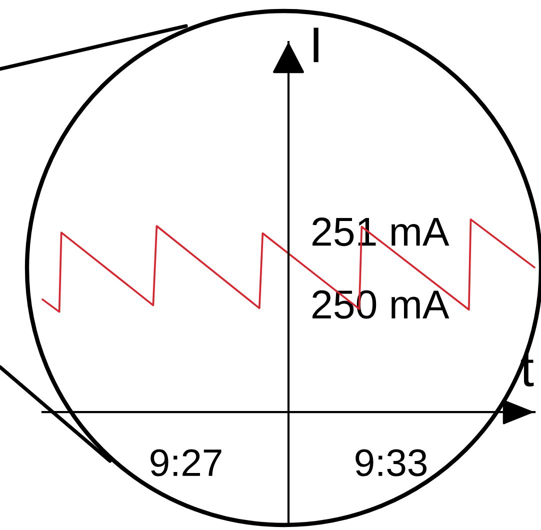 The image size is (541, 530). Describe the element at coordinates (186, 462) in the screenshot. I see `x-tick-label: 9:27` at that location.